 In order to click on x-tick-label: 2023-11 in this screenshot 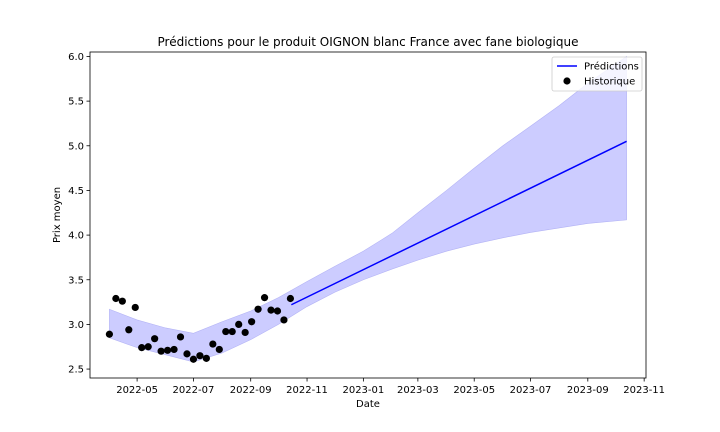, I will do `click(644, 390)`.